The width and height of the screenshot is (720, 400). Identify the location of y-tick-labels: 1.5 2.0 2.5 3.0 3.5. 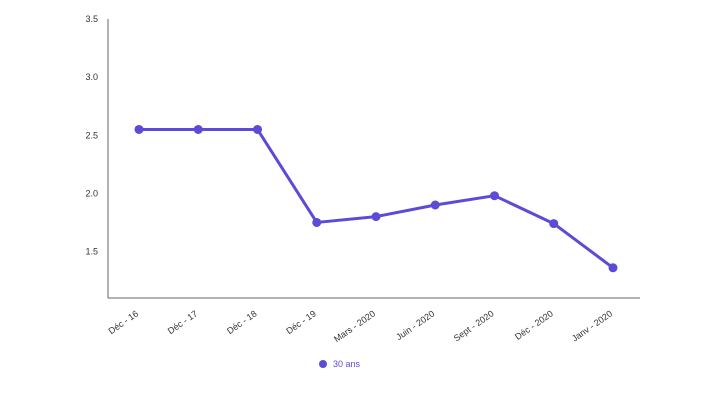
(91, 135).